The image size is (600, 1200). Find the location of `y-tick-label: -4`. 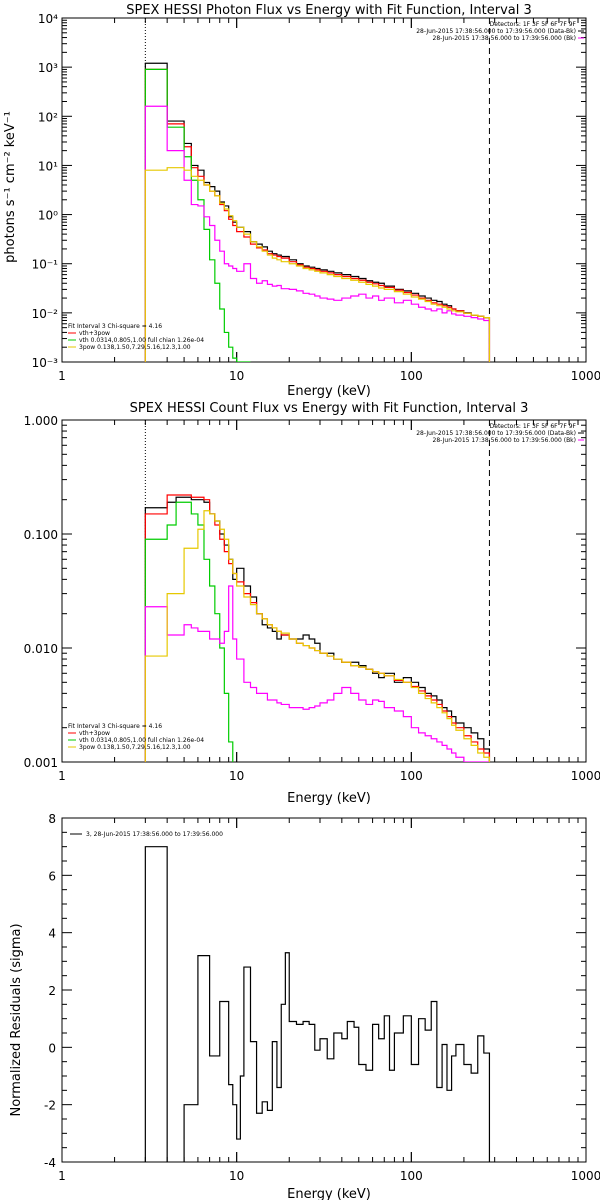

y-tick-label: -4 is located at coordinates (50, 1163).